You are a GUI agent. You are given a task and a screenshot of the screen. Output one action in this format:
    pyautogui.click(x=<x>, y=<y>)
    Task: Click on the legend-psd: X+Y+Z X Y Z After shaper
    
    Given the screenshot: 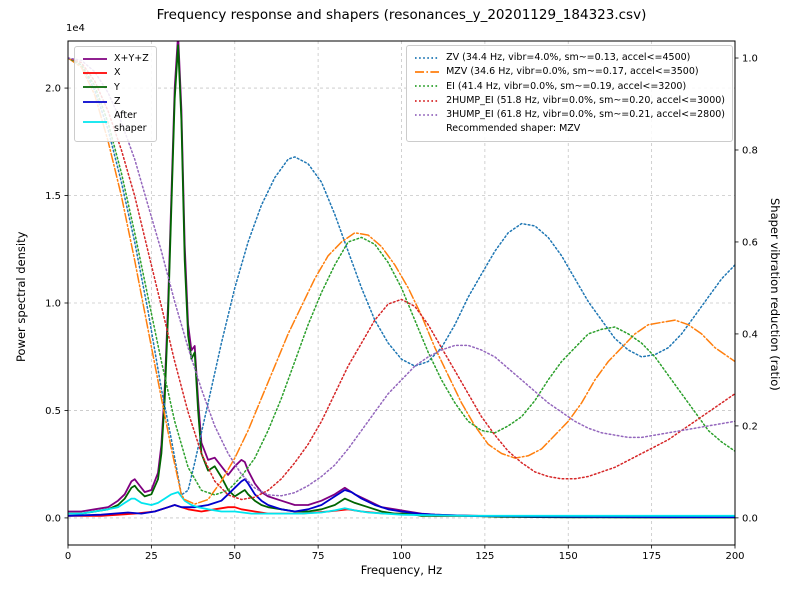 What is the action you would take?
    pyautogui.click(x=115, y=94)
    